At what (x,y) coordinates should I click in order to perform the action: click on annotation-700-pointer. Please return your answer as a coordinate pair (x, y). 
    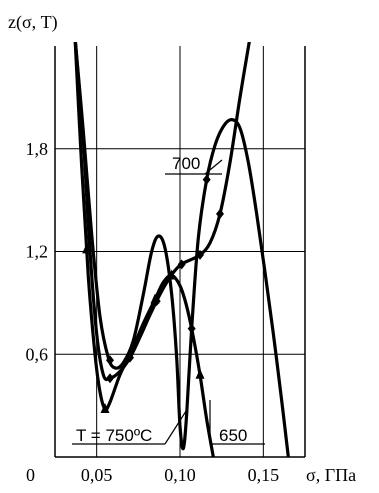
    Looking at the image, I should click on (213, 167).